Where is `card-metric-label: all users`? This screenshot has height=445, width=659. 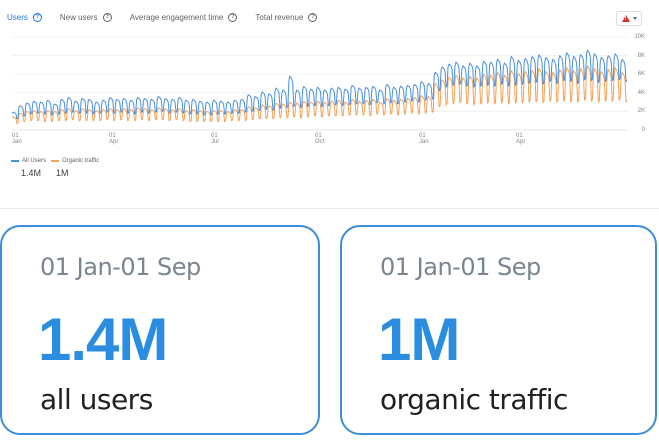 card-metric-label: all users is located at coordinates (96, 399).